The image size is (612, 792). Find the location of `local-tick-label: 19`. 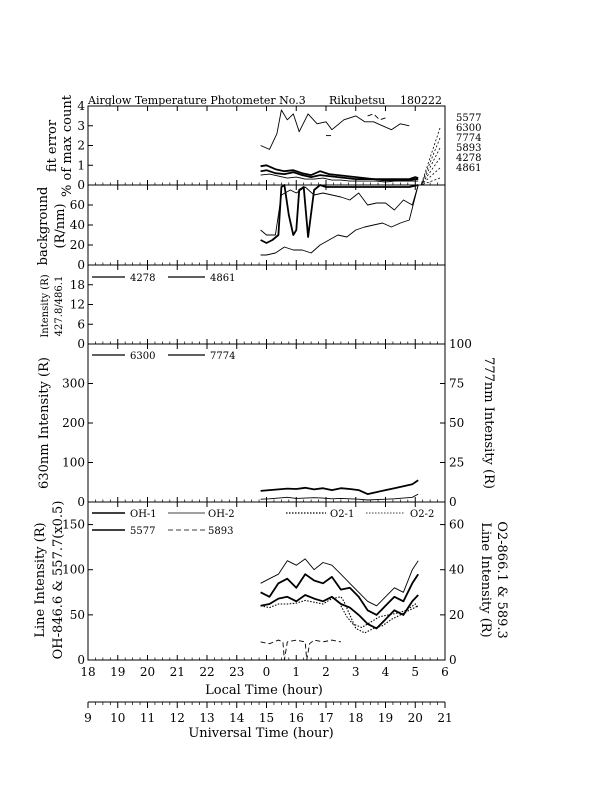

local-tick-label: 19 is located at coordinates (117, 672).